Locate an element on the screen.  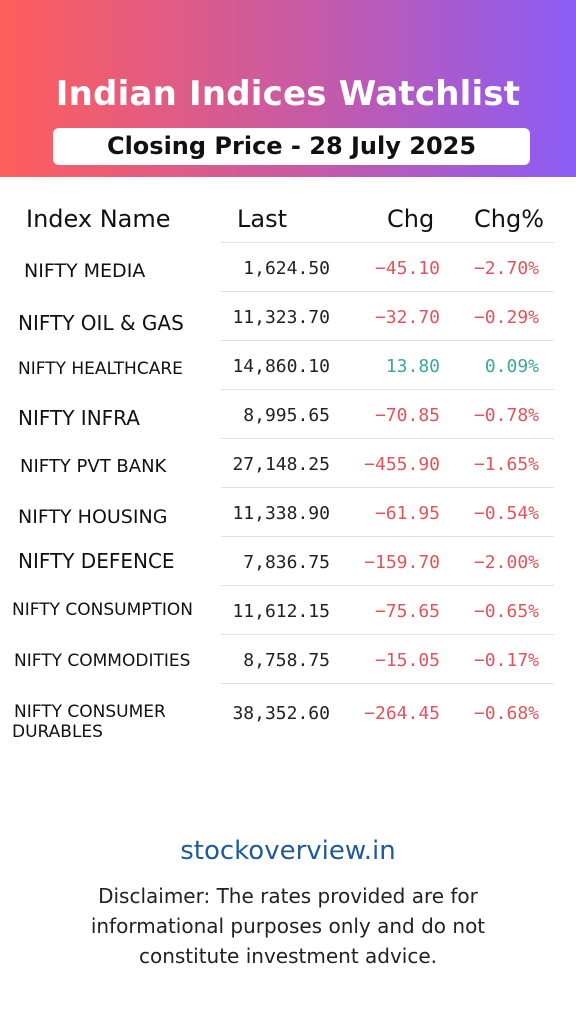
change-value: −70.85 is located at coordinates (407, 415).